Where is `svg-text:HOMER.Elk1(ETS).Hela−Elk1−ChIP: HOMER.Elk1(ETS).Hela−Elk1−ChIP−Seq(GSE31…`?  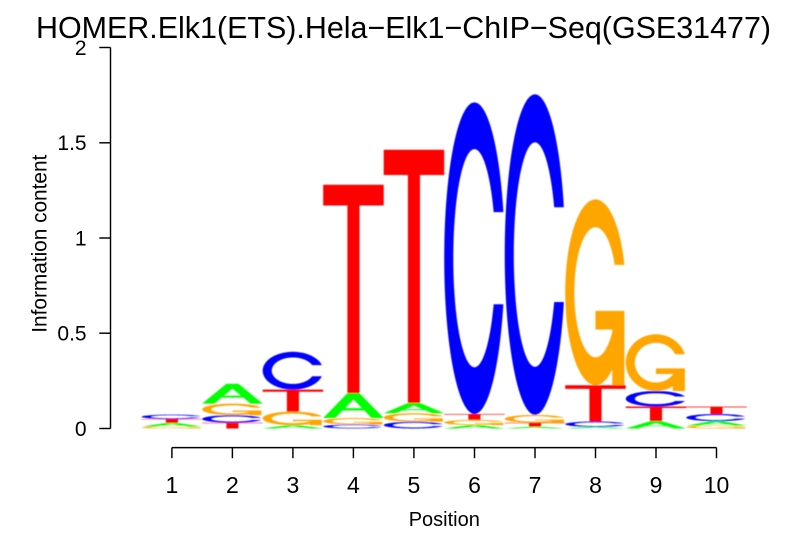 svg-text:HOMER.Elk1(ETS).Hela−Elk1−ChIP: HOMER.Elk1(ETS).Hela−Elk1−ChIP−Seq(GSE31… is located at coordinates (403, 28).